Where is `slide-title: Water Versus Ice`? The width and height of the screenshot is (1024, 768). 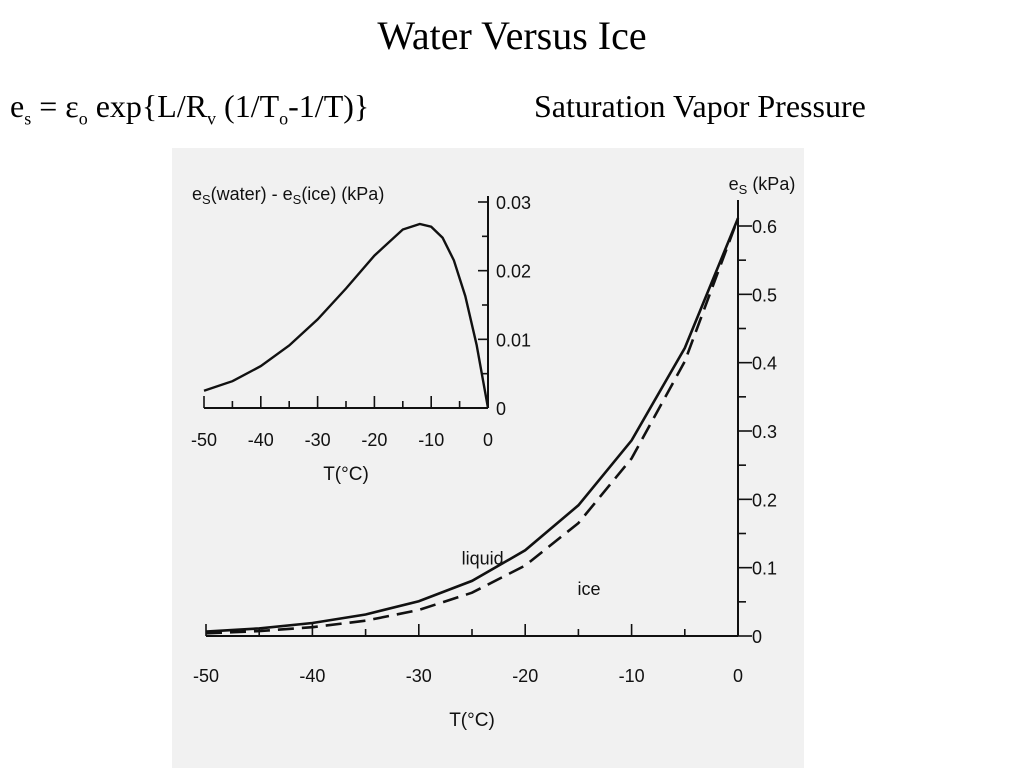 slide-title: Water Versus Ice is located at coordinates (512, 35).